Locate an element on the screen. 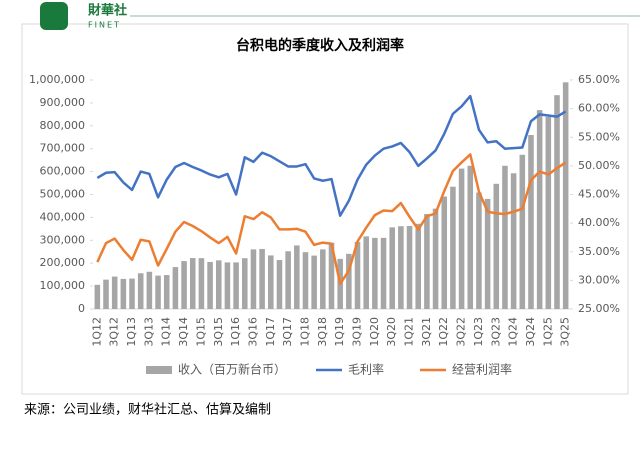 The width and height of the screenshot is (640, 456). x-tick-label: 1Q24 is located at coordinates (513, 332).